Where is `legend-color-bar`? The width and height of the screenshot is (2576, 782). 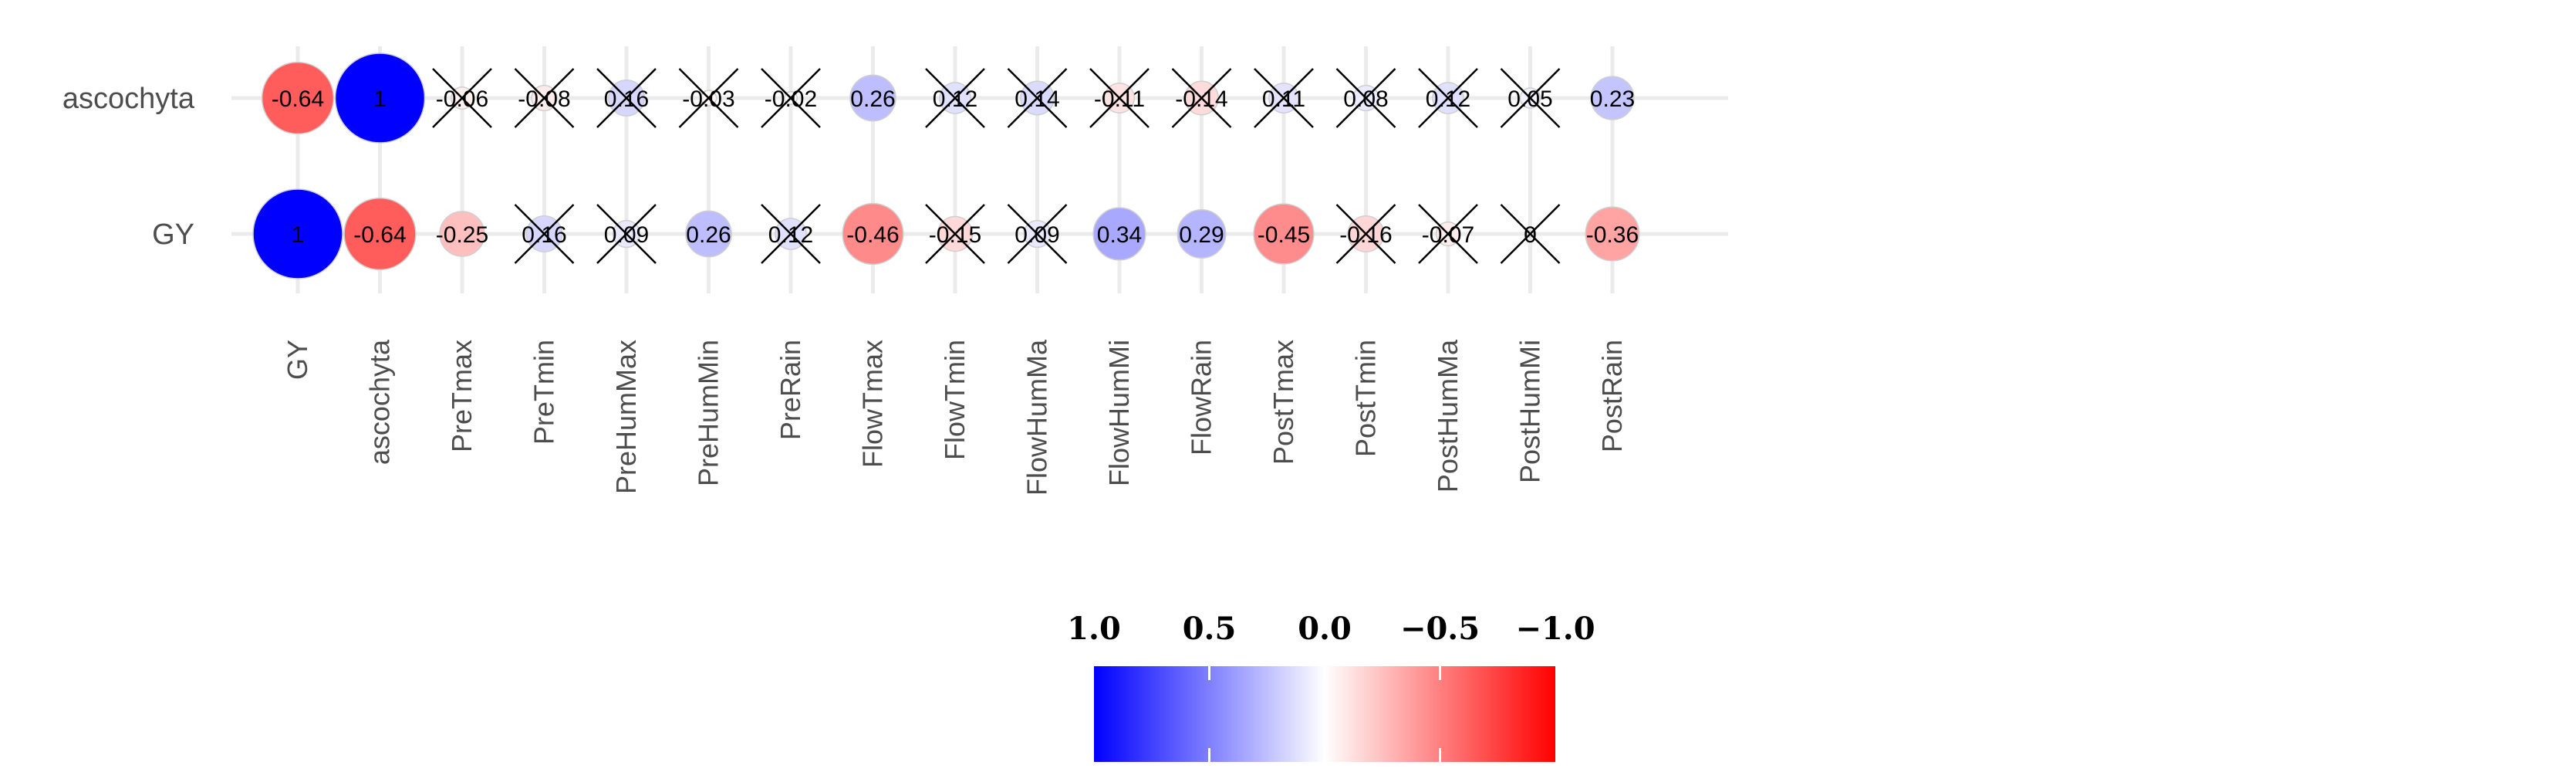 legend-color-bar is located at coordinates (1325, 714).